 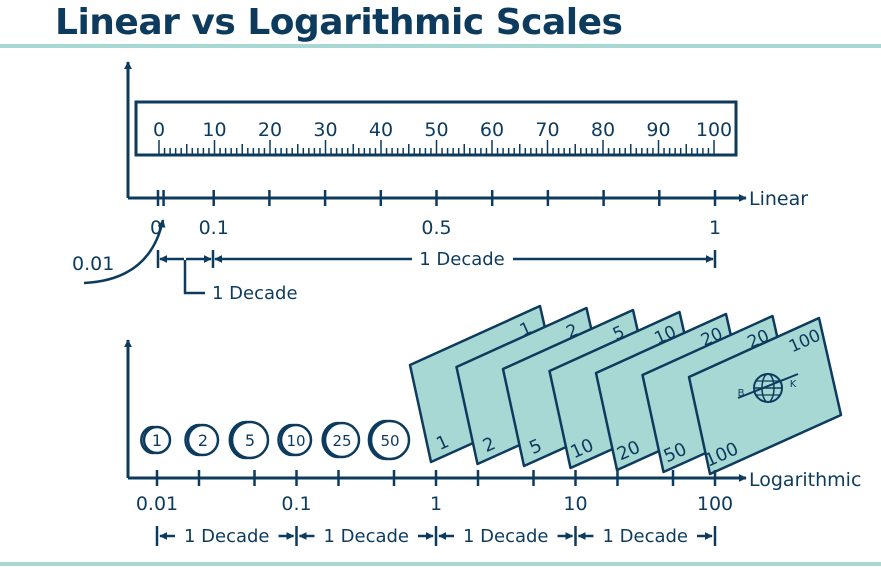 I want to click on log-tick-label: 100, so click(x=715, y=504).